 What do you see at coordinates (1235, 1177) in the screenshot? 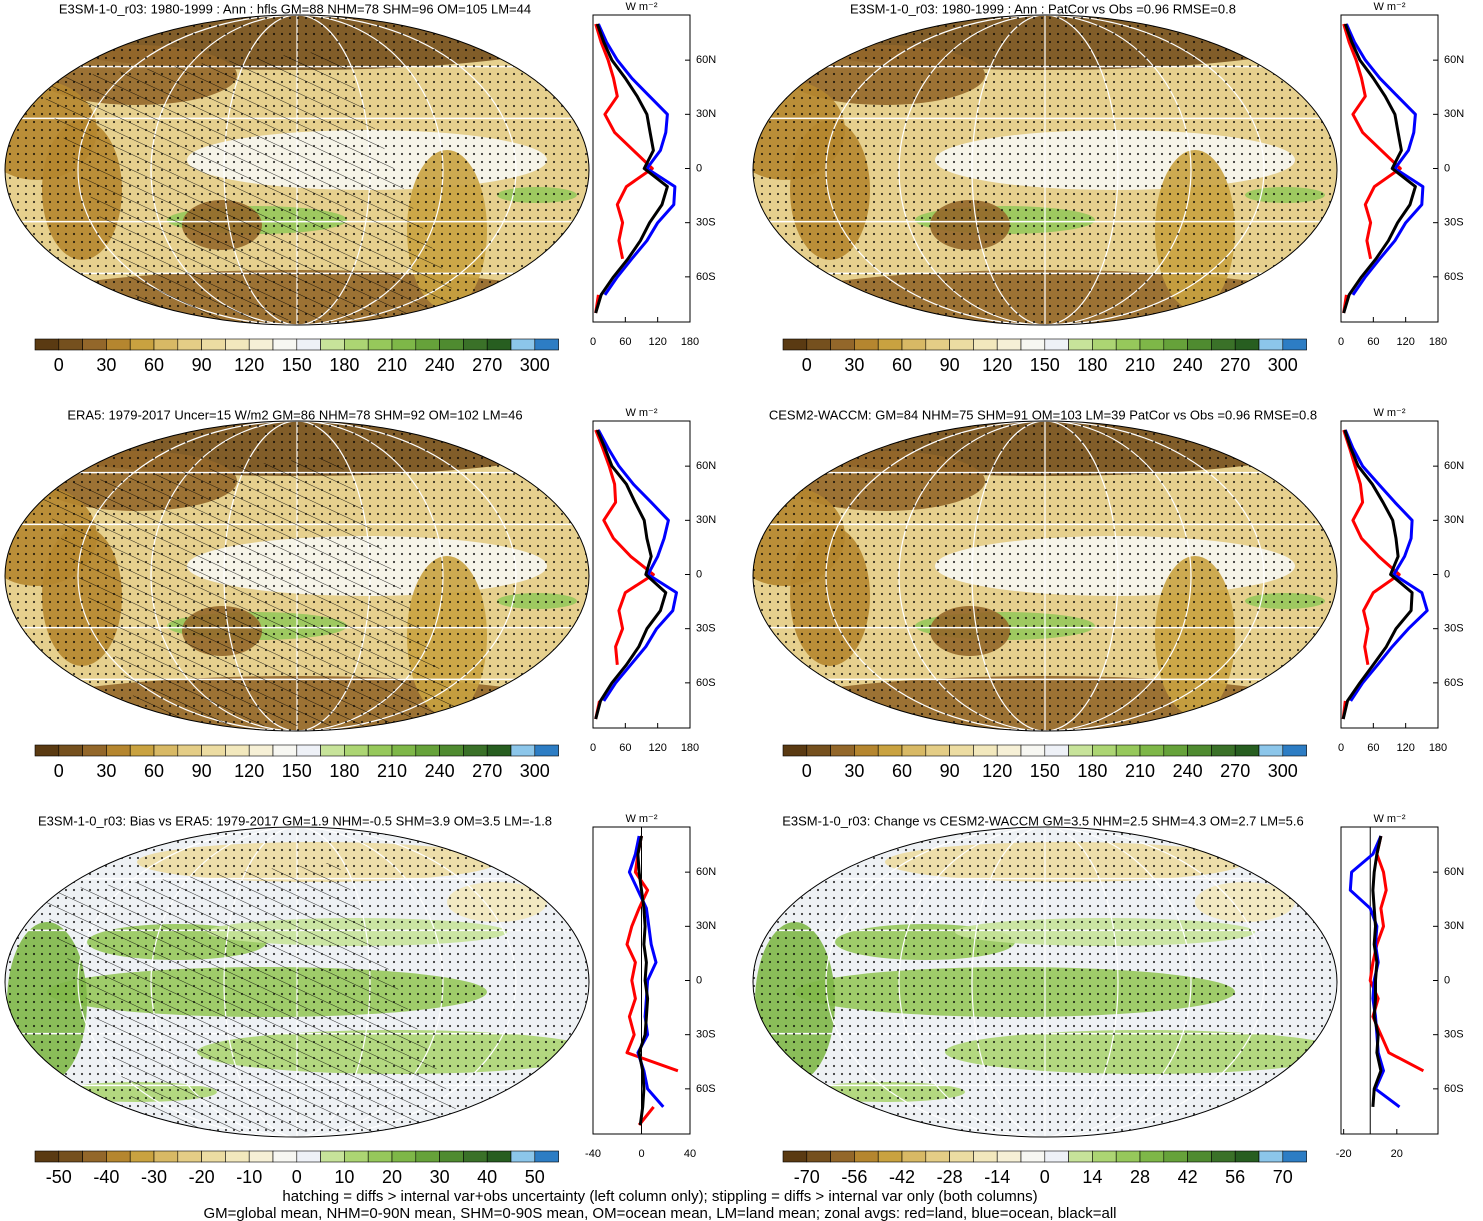
I see `colorbar-label: 56` at bounding box center [1235, 1177].